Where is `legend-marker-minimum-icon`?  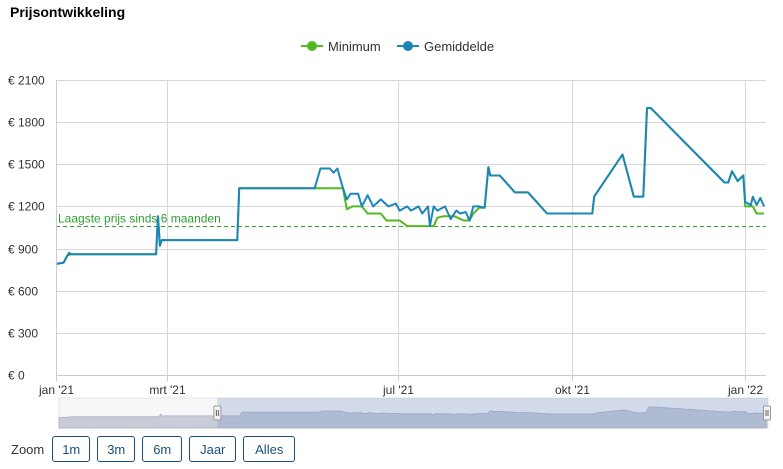 legend-marker-minimum-icon is located at coordinates (312, 46).